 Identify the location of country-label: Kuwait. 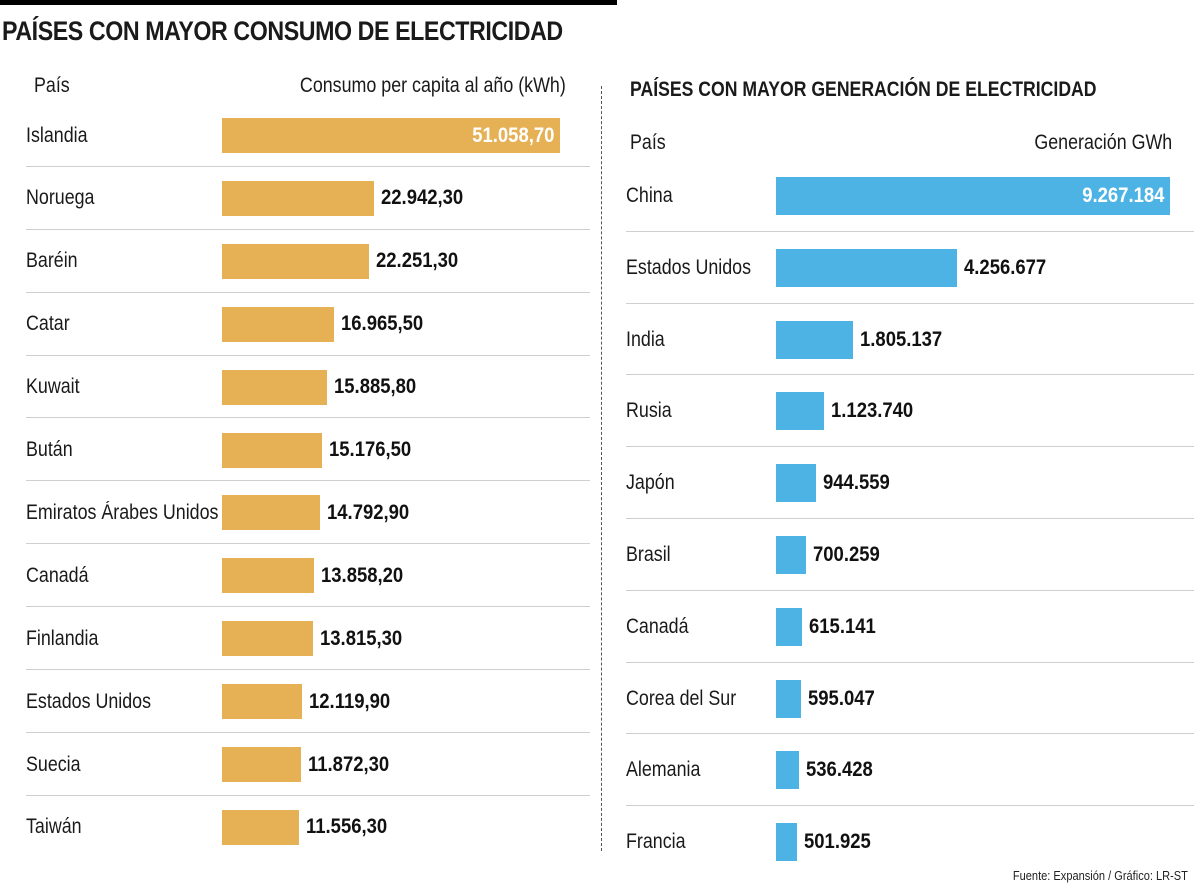
(53, 387).